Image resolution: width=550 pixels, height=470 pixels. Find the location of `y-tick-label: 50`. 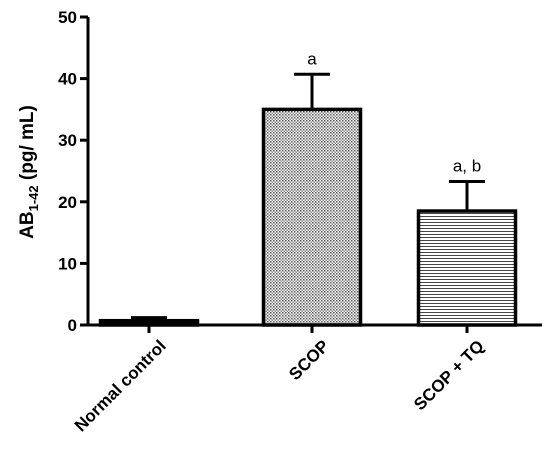

y-tick-label: 50 is located at coordinates (67, 17).